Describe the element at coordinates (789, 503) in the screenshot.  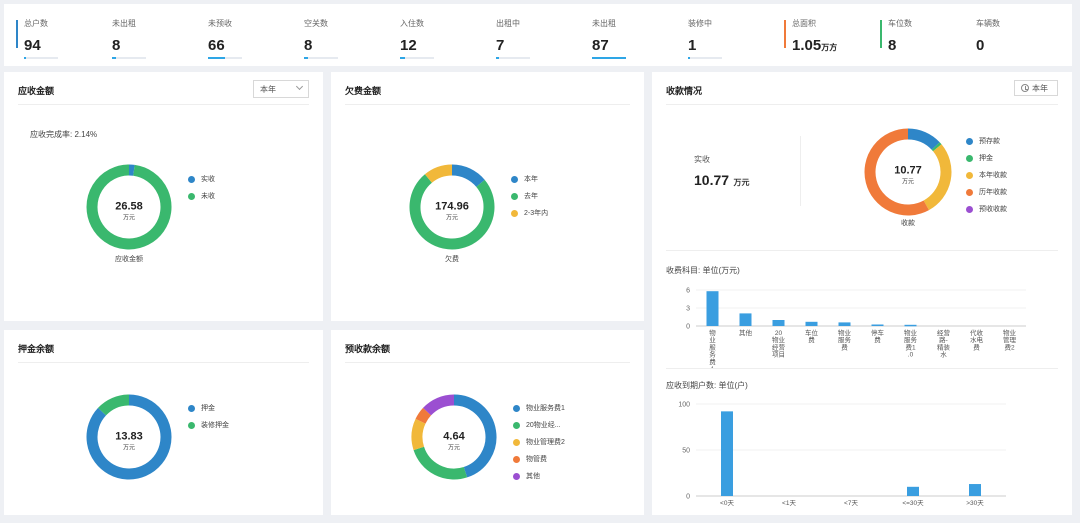
I see `x-tick-label: <1天` at that location.